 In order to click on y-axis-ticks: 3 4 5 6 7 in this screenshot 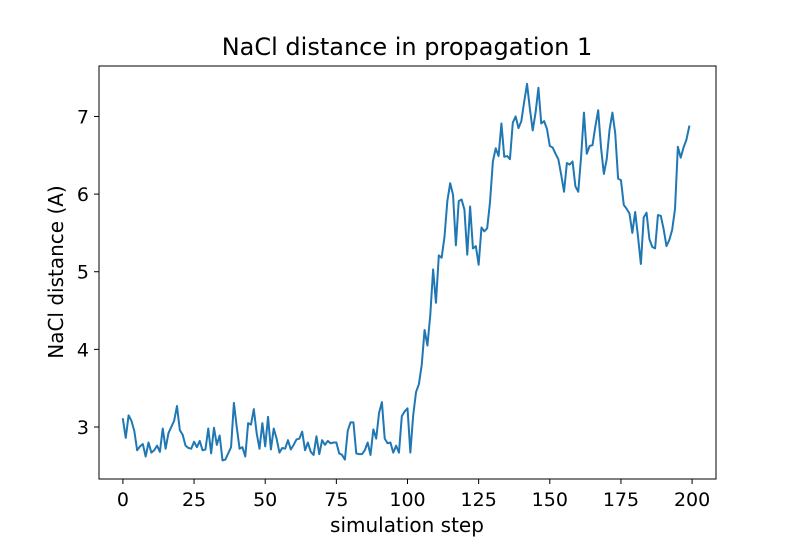, I will do `click(88, 272)`.